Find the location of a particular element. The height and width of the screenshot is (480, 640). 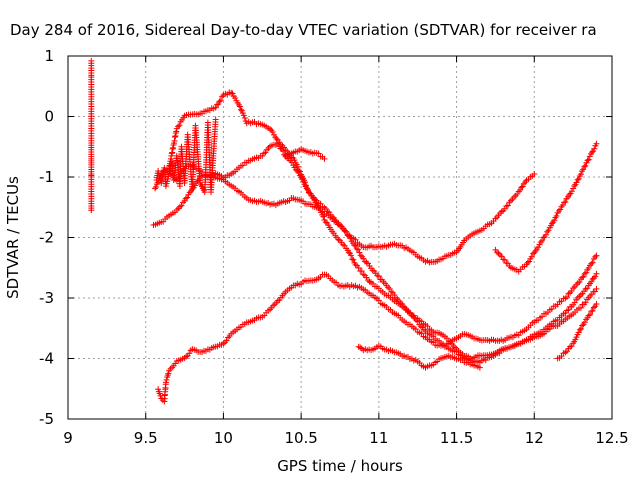

series-arc-f is located at coordinates (419, 357).